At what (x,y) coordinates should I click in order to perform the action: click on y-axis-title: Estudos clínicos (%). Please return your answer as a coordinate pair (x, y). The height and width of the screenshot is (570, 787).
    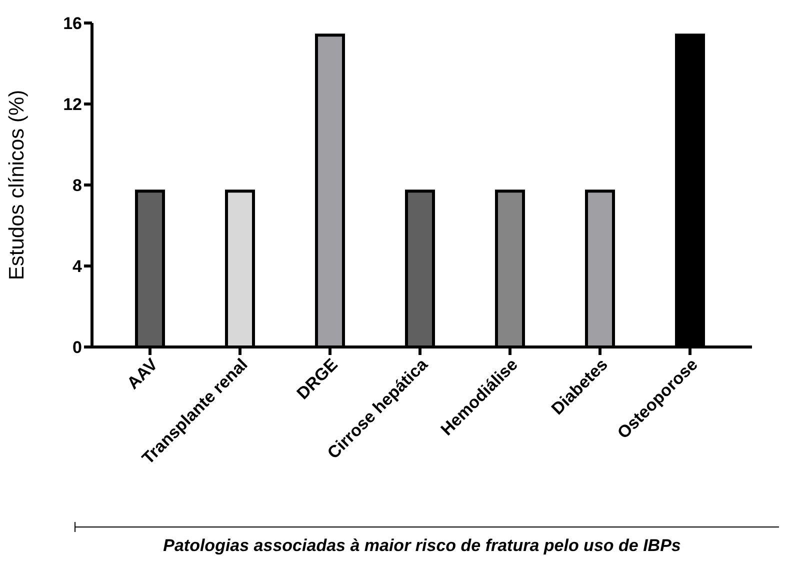
    Looking at the image, I should click on (16, 185).